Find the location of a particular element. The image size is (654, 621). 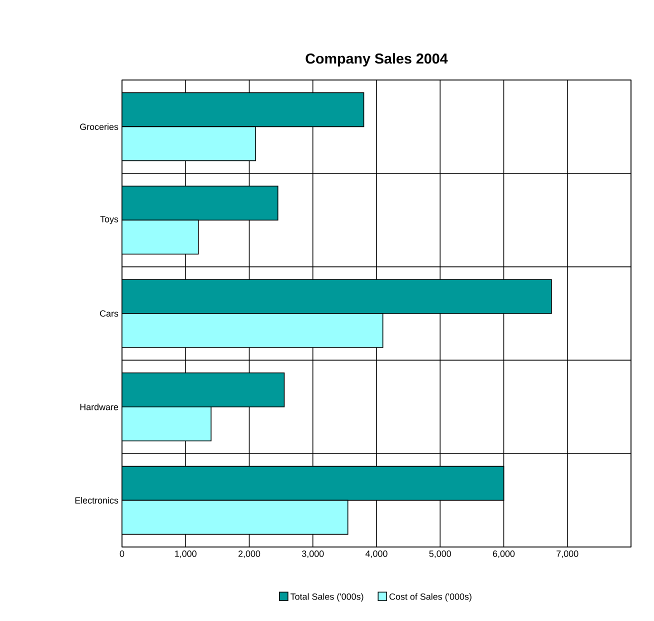

y-tick-label: Cars is located at coordinates (109, 313).